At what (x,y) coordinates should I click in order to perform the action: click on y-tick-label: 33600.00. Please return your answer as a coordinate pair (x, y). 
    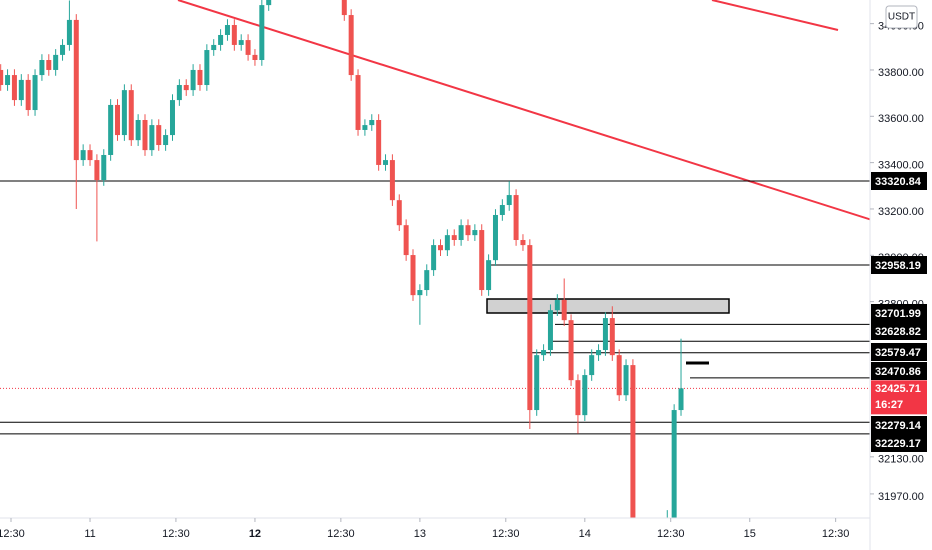
    Looking at the image, I should click on (901, 119).